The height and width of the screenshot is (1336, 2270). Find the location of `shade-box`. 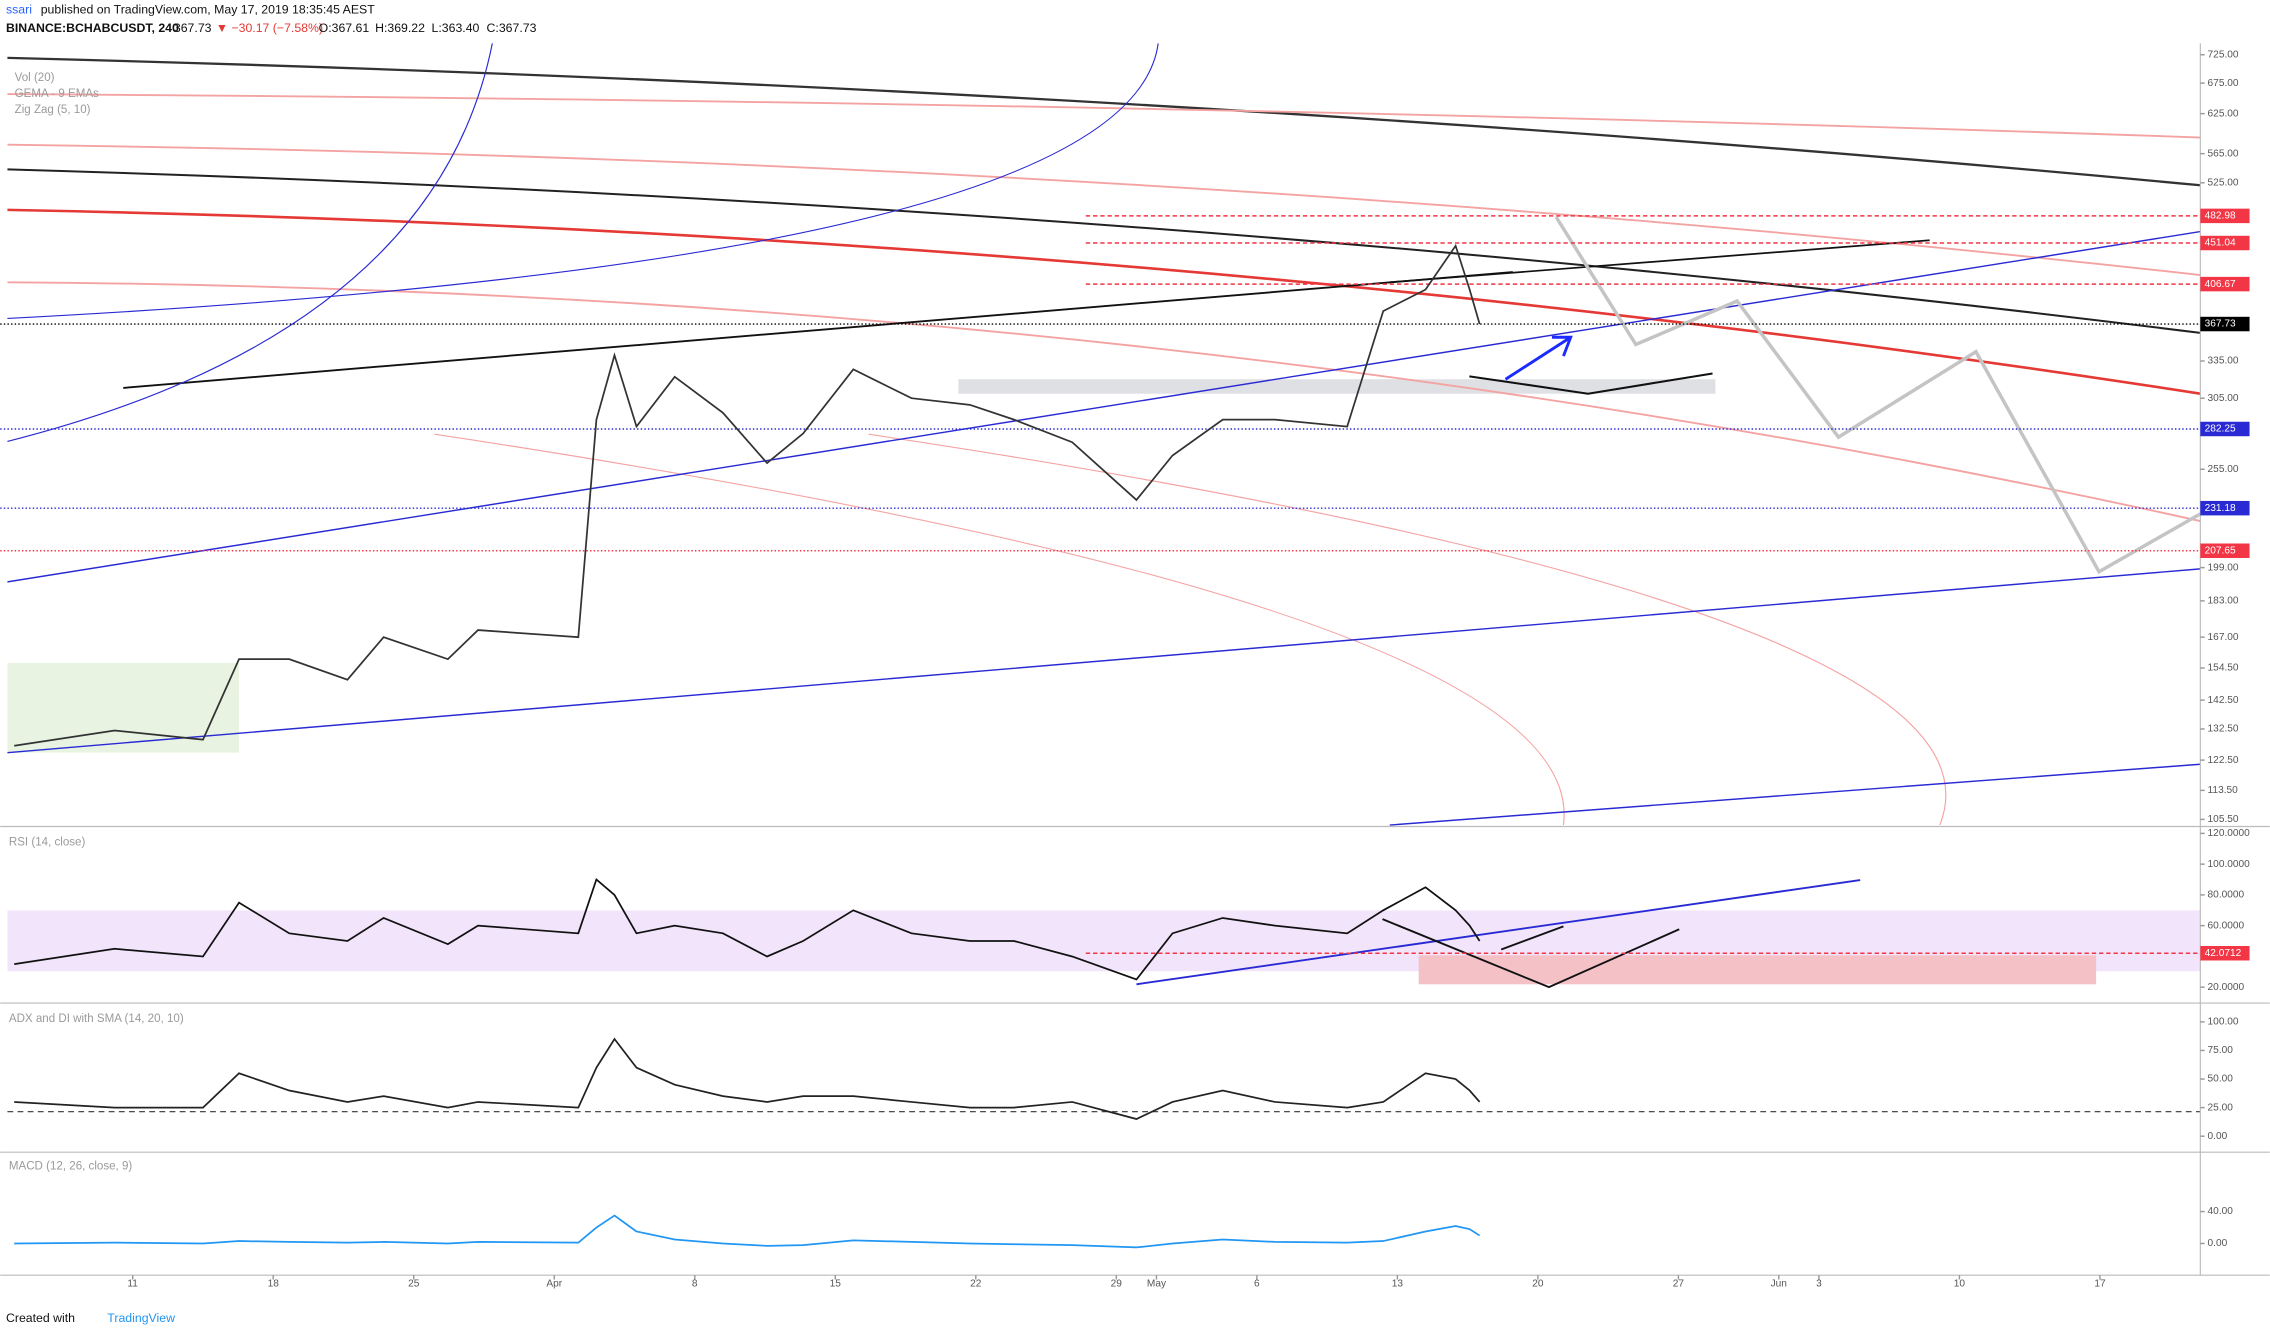

shade-box is located at coordinates (123, 707).